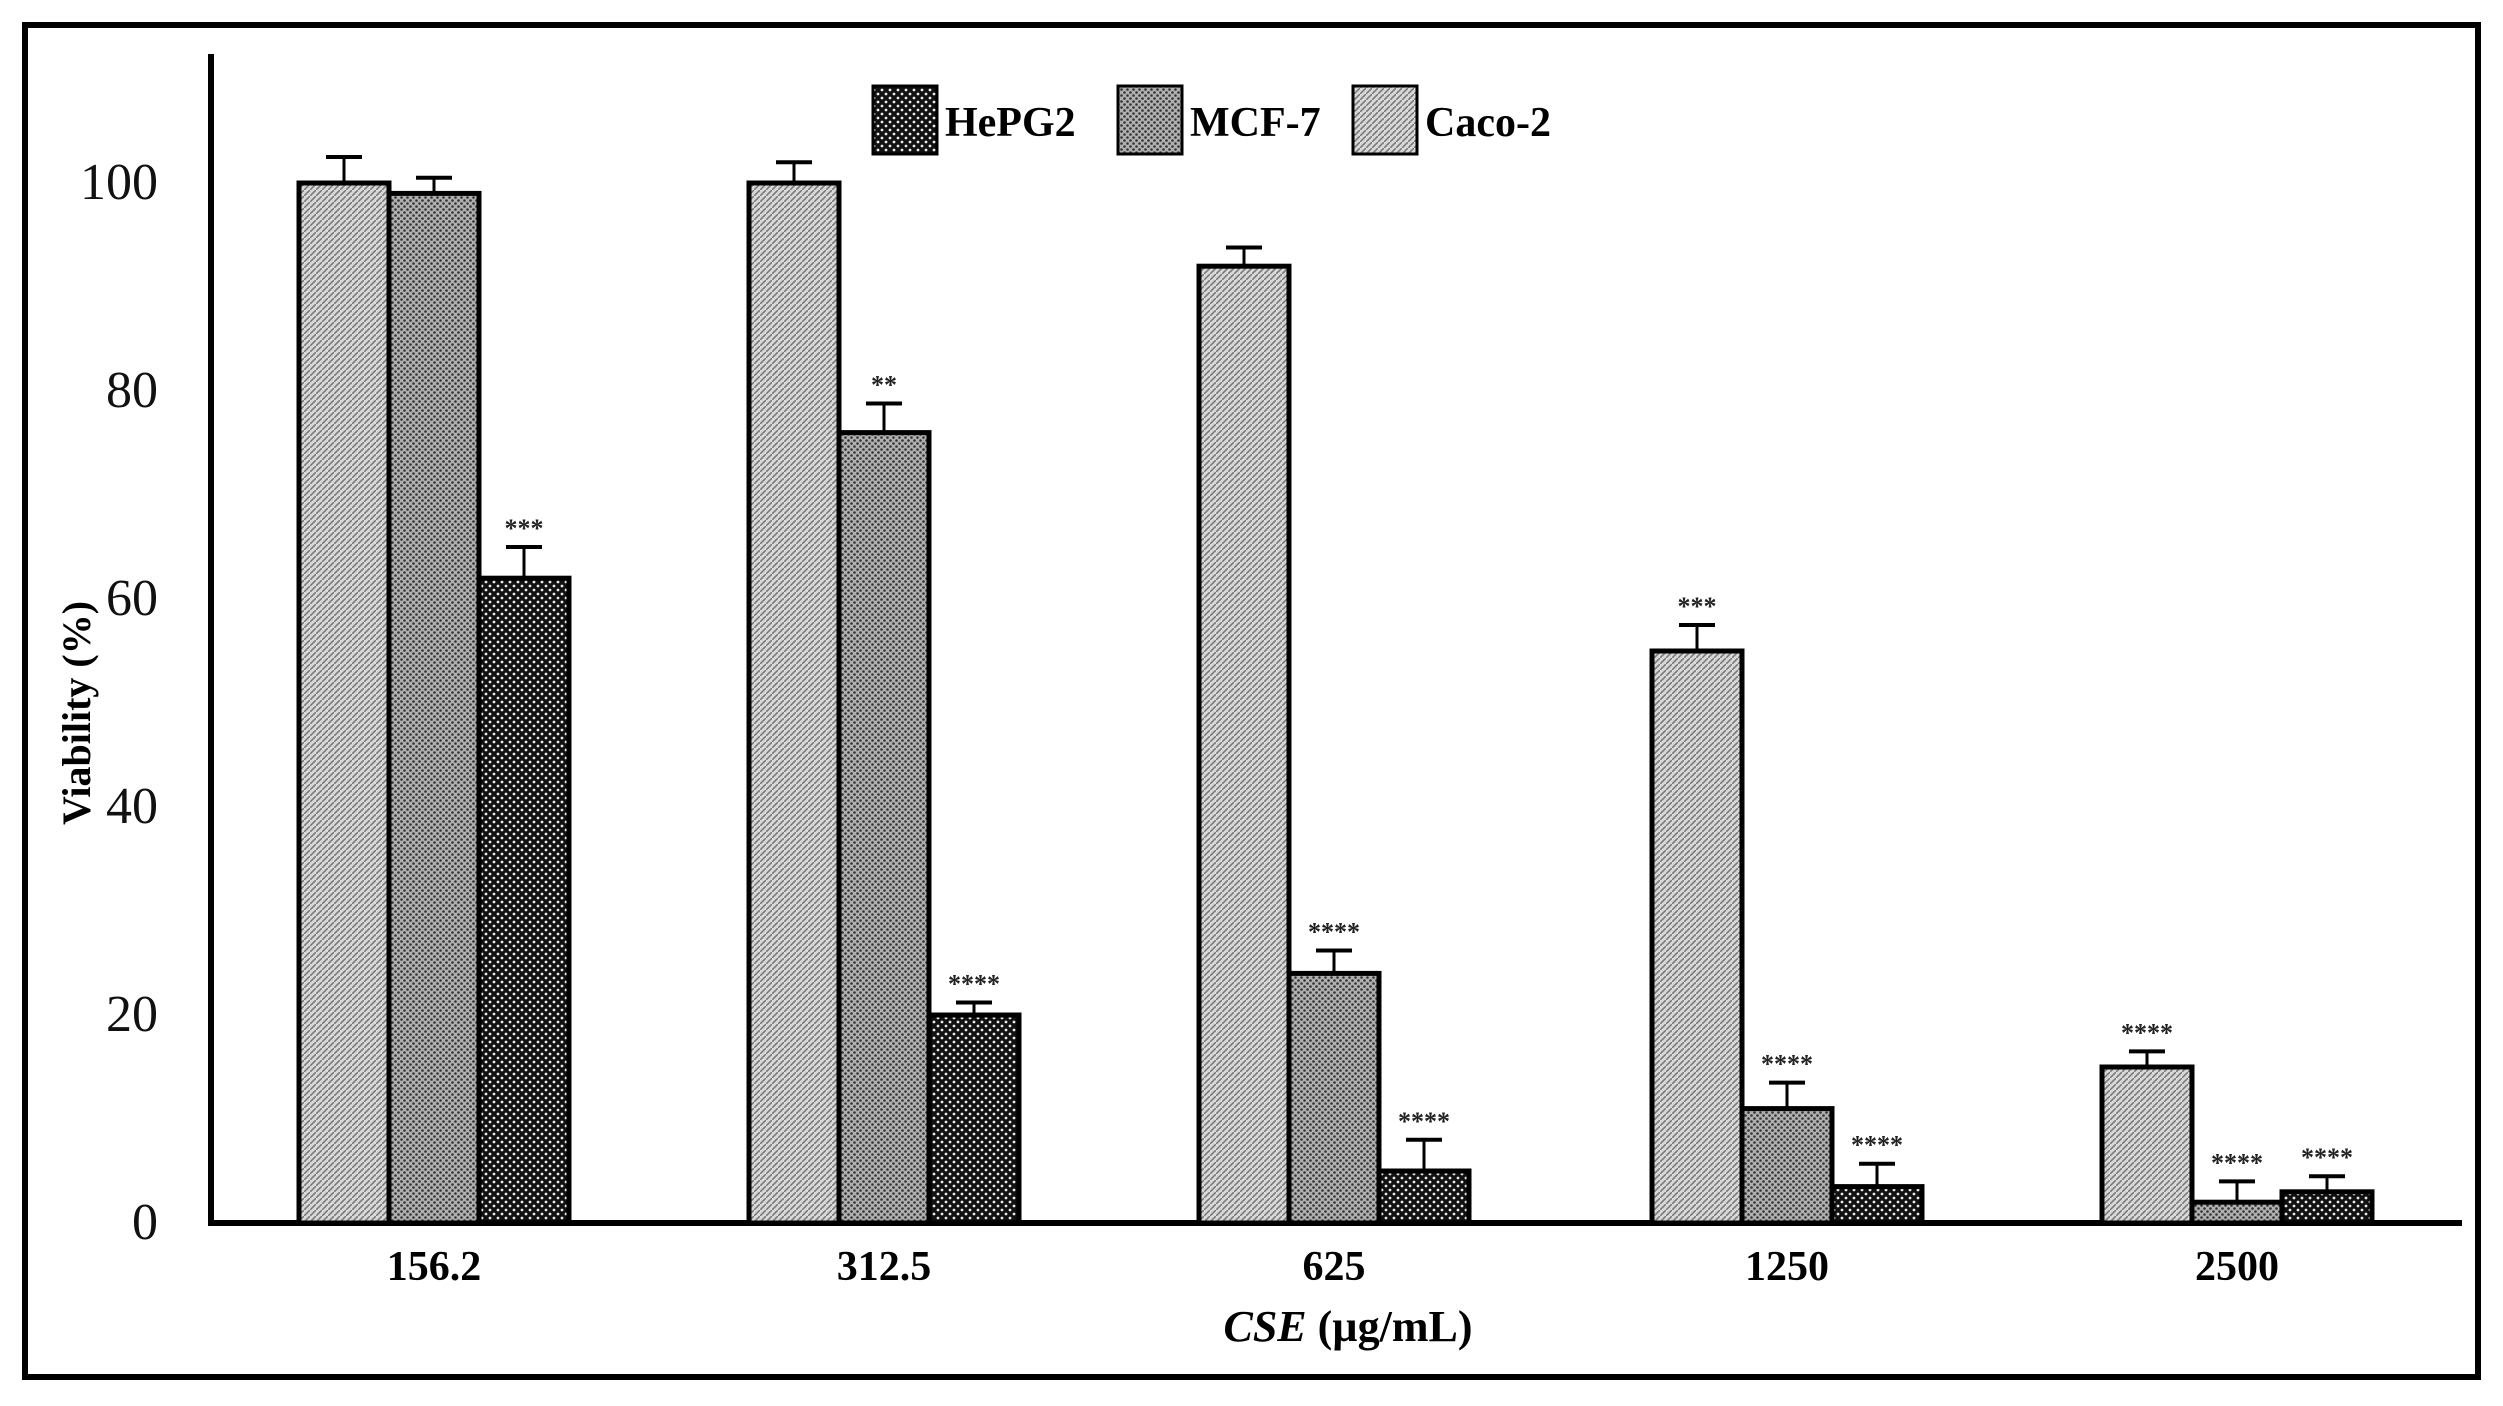 The image size is (2503, 1406). Describe the element at coordinates (132, 598) in the screenshot. I see `y-tick-label: 60` at that location.